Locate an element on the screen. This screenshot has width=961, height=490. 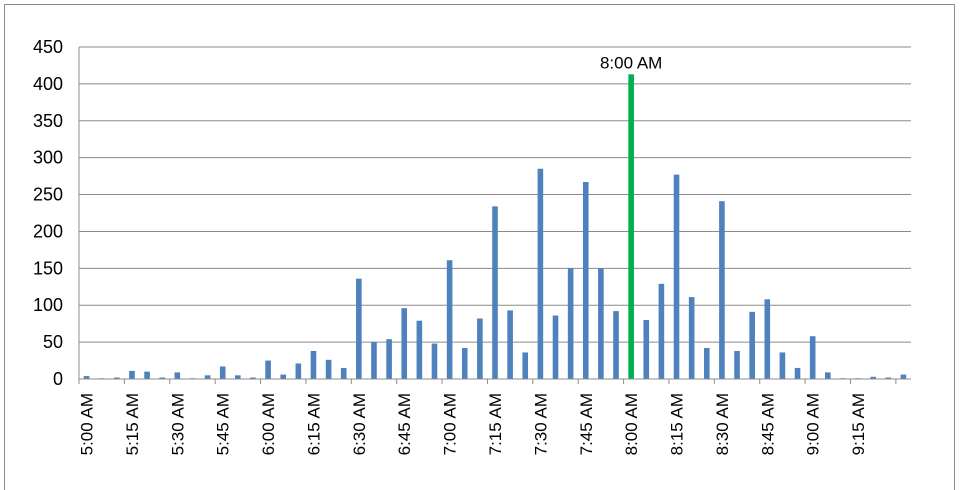
y-tick-label: 200 is located at coordinates (48, 231).